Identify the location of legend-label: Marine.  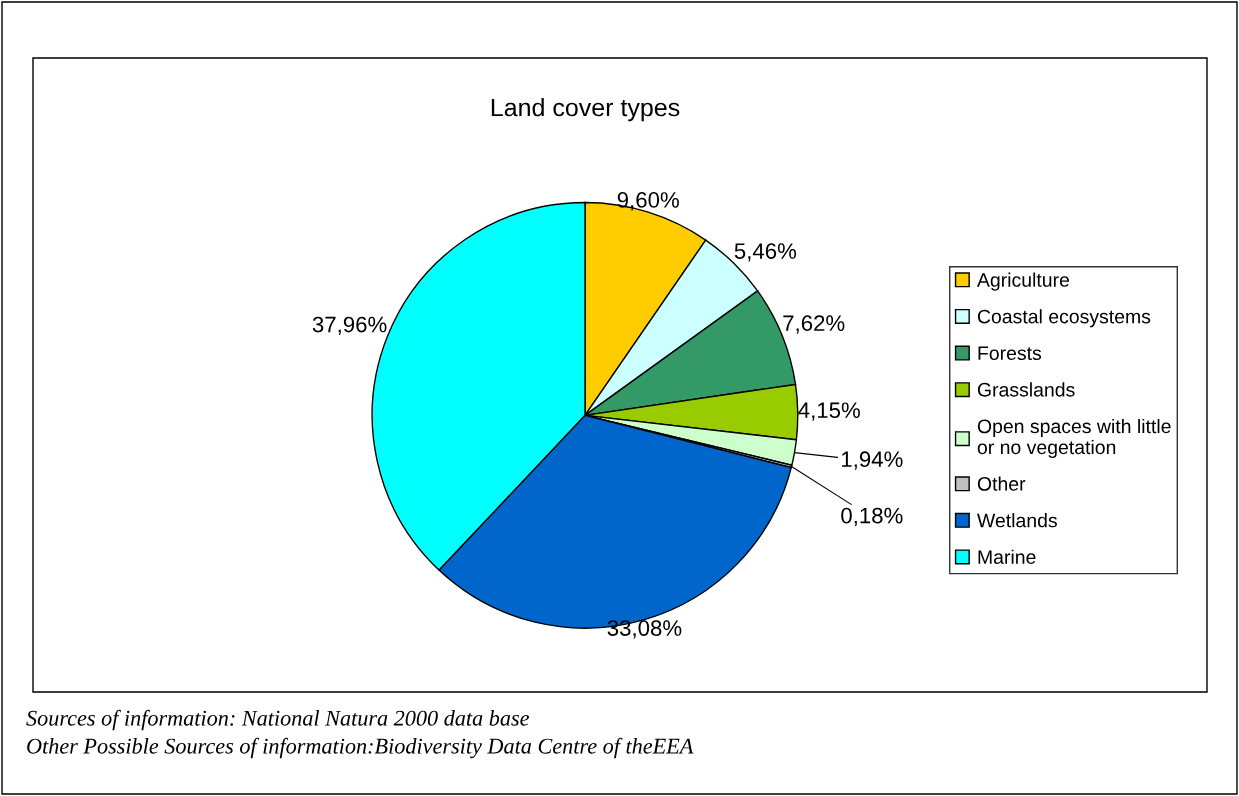
(1007, 556).